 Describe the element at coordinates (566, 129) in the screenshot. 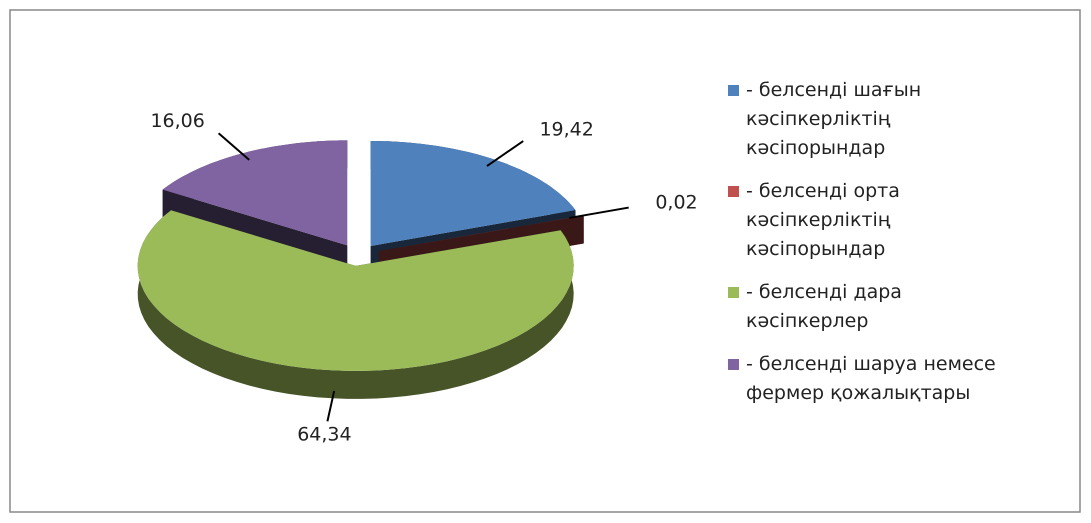

I see `data-label: 19,42` at that location.